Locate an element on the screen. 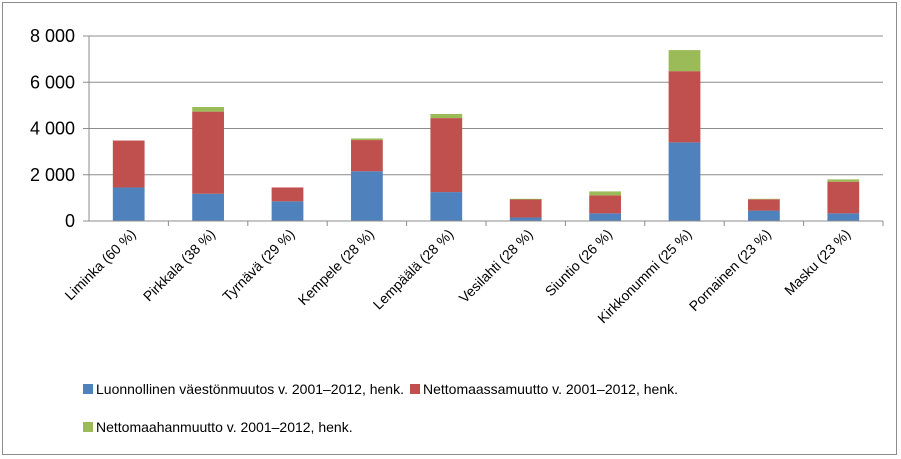  x-tick-label: Siuntio (26 %) is located at coordinates (578, 262).